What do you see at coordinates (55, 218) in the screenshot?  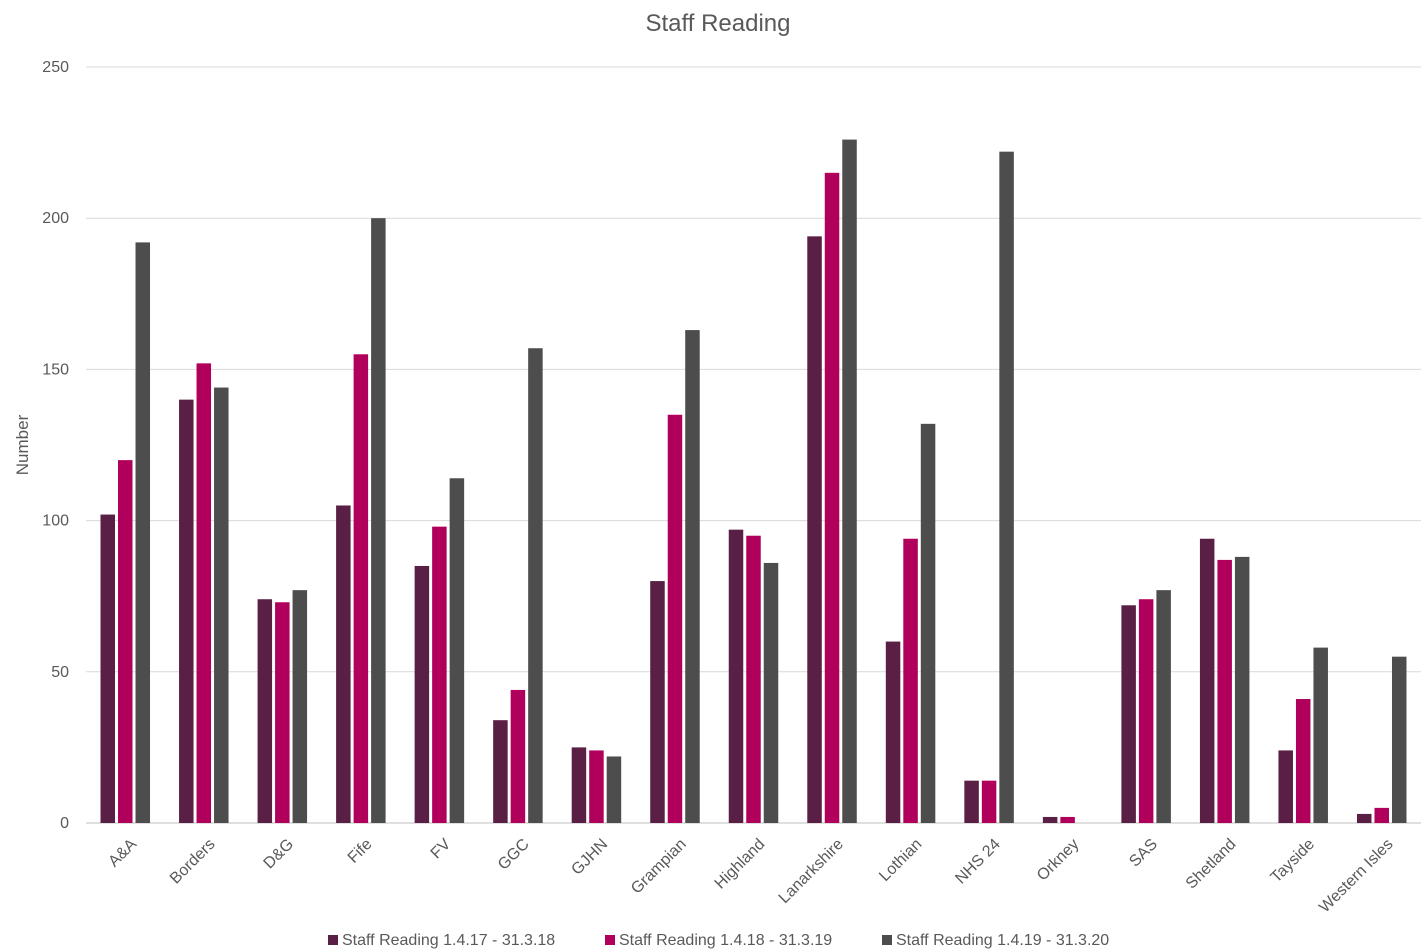 I see `y-tick-label: 200` at bounding box center [55, 218].